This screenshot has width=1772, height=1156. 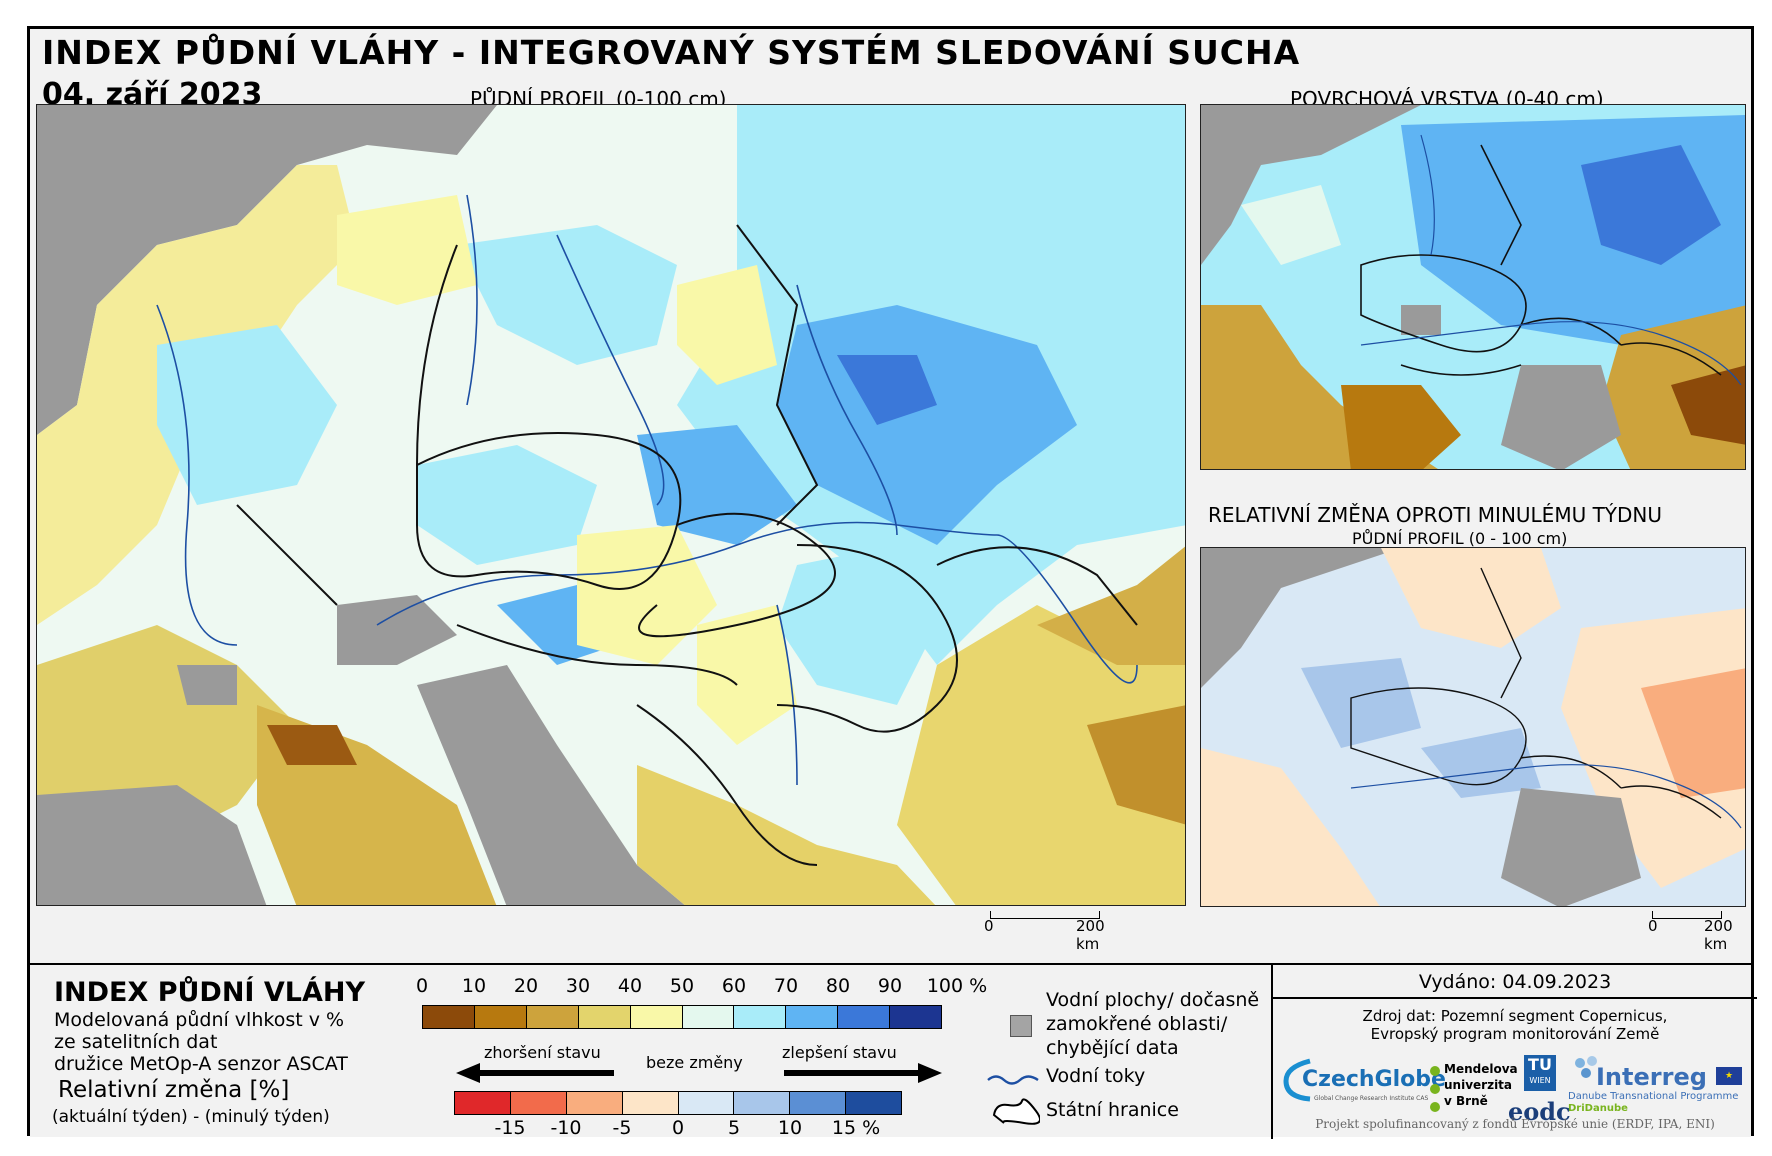 What do you see at coordinates (701, 986) in the screenshot?
I see `index-tick-labels: 0 10 20 30 40 50 60 70 80 90 100 %` at bounding box center [701, 986].